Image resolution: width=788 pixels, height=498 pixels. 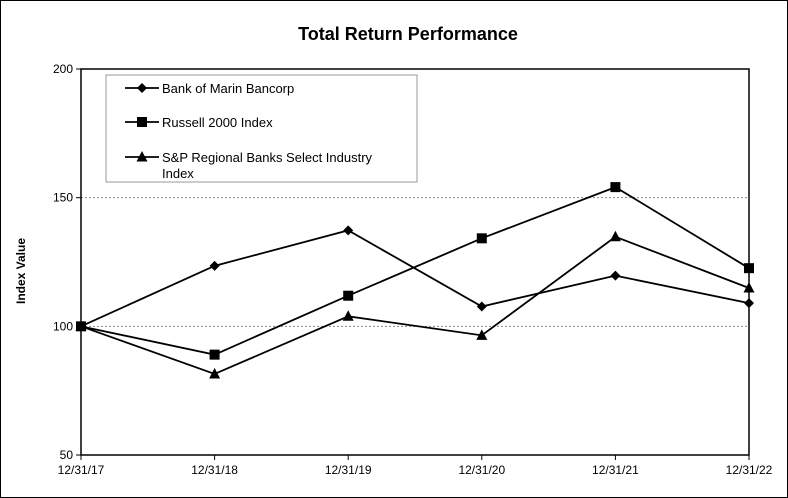 I want to click on x-tick-label: 12/31/19, so click(x=348, y=470).